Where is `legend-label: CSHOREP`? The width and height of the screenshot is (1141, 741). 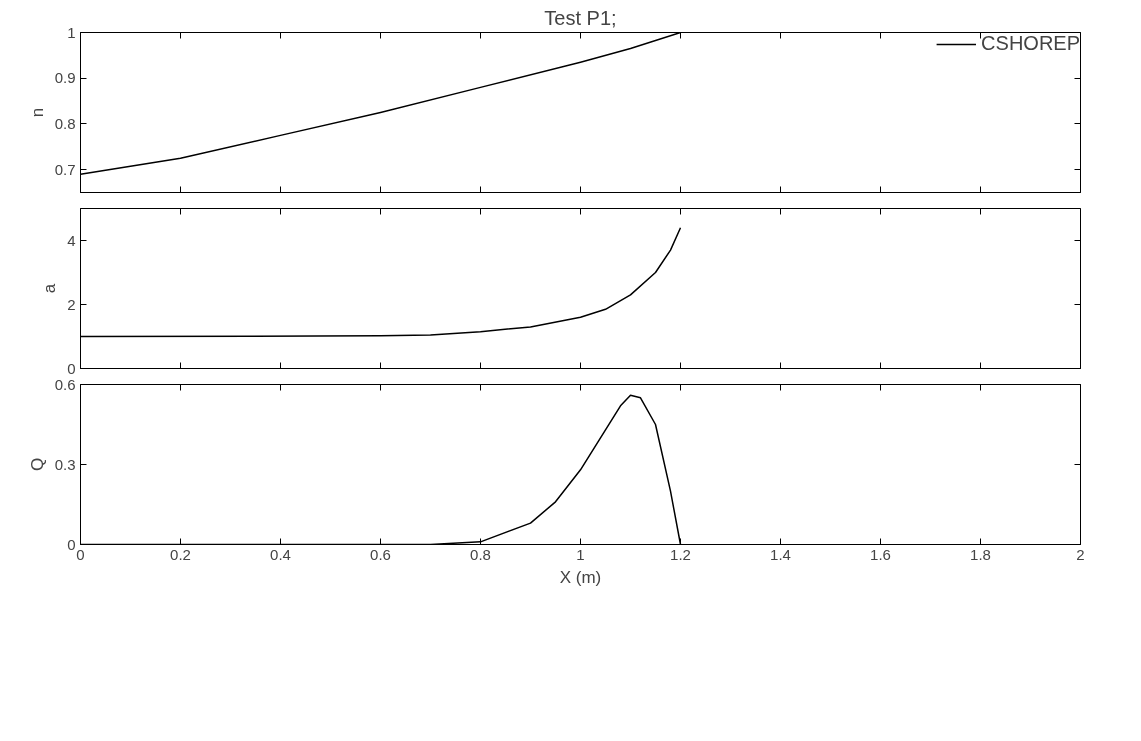 legend-label: CSHOREP is located at coordinates (1030, 43).